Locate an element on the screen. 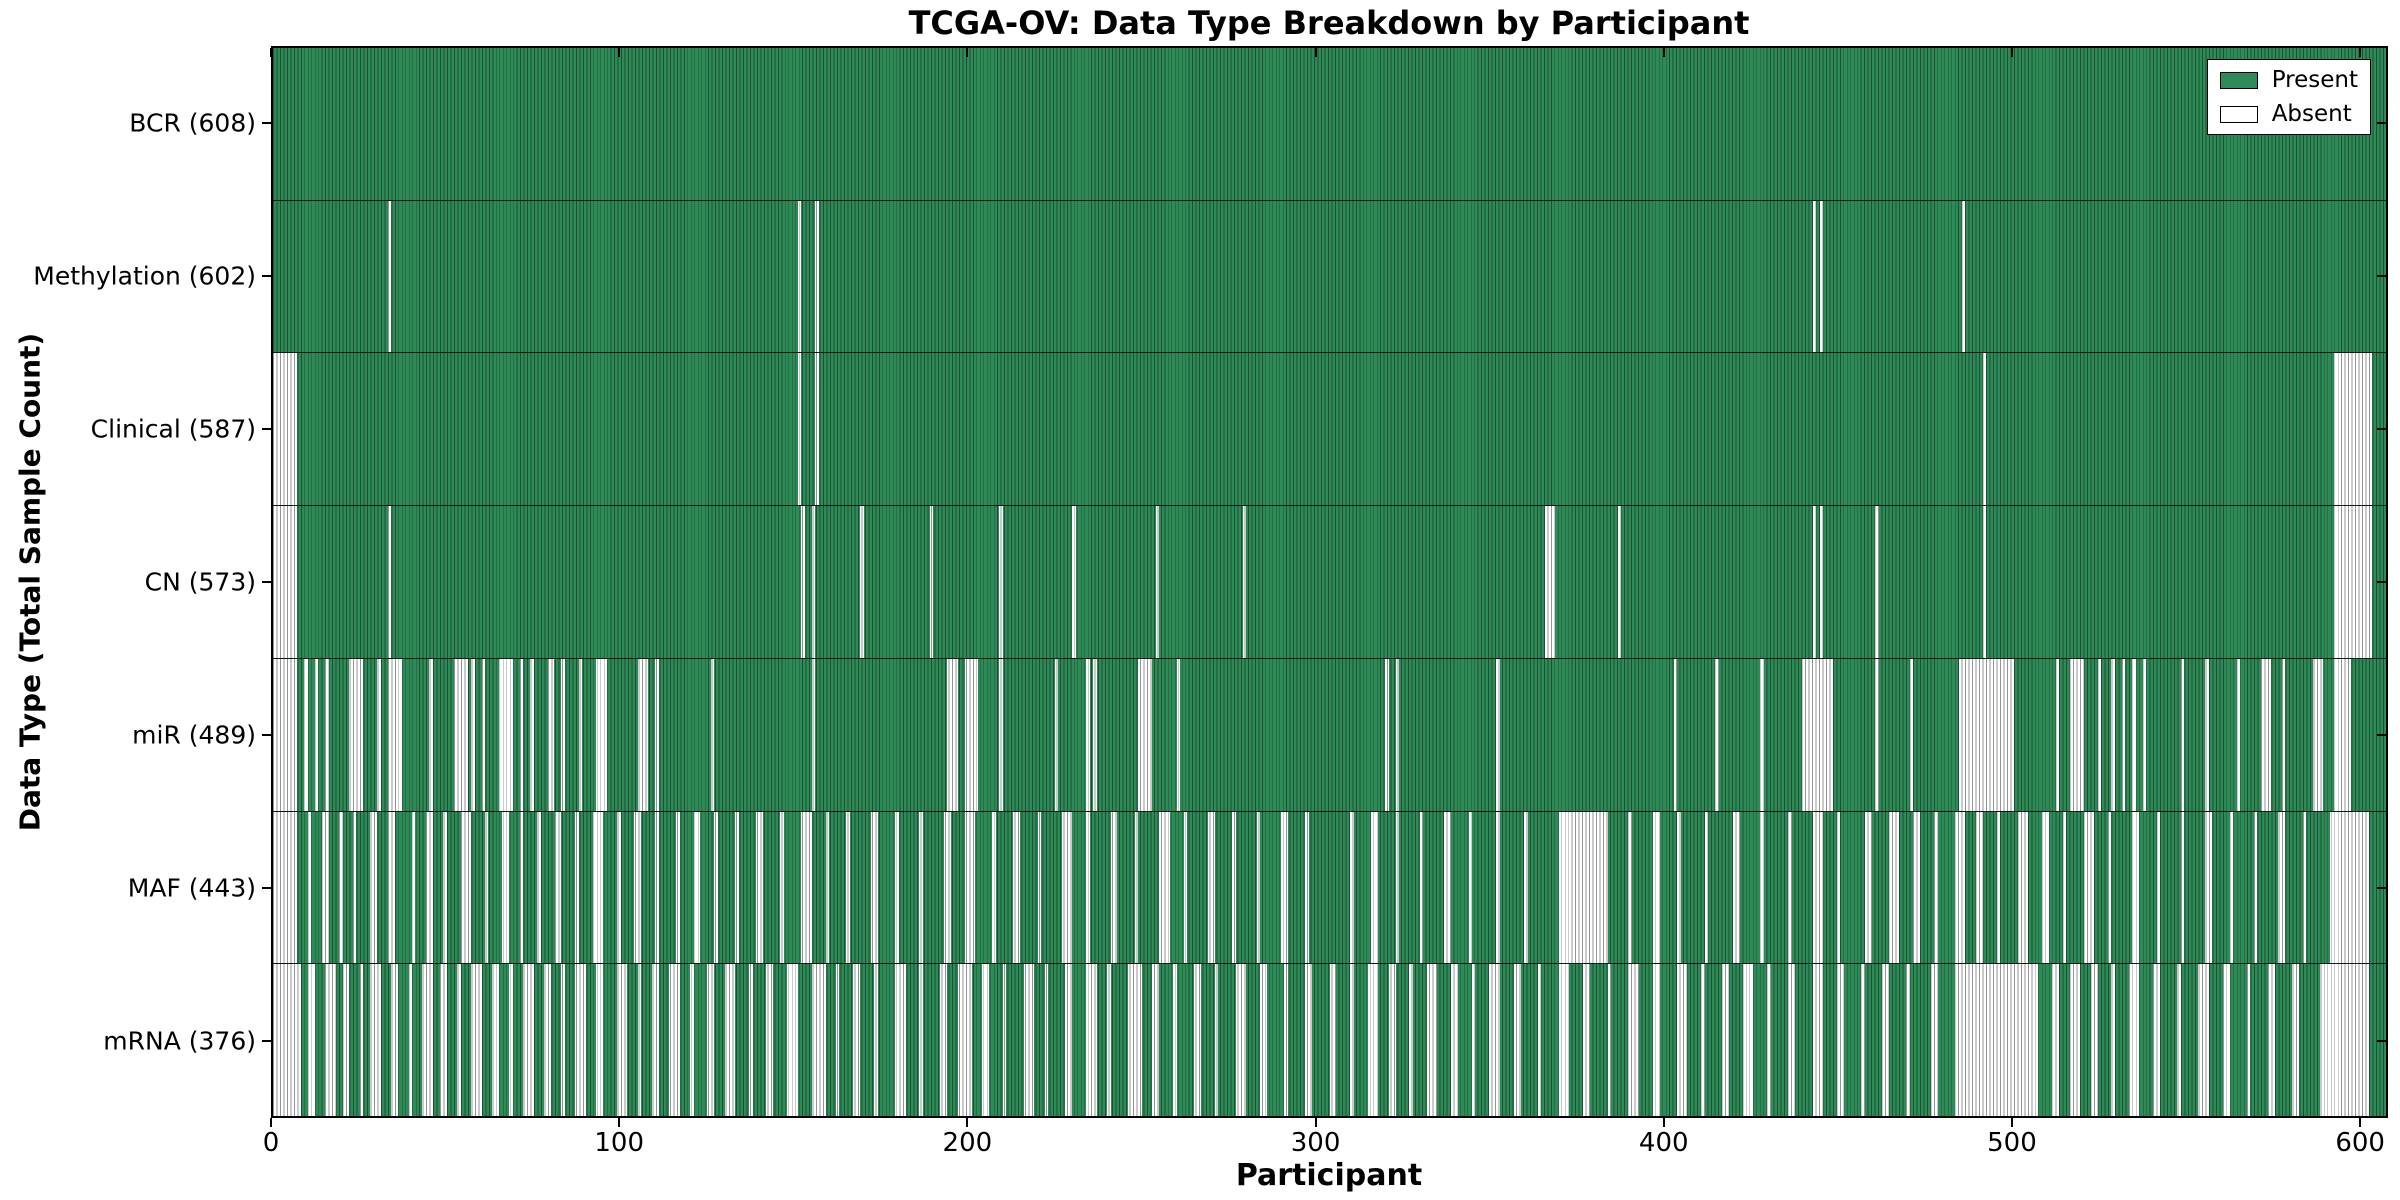 Image resolution: width=2400 pixels, height=1200 pixels. heatmap-row-cn is located at coordinates (1329, 581).